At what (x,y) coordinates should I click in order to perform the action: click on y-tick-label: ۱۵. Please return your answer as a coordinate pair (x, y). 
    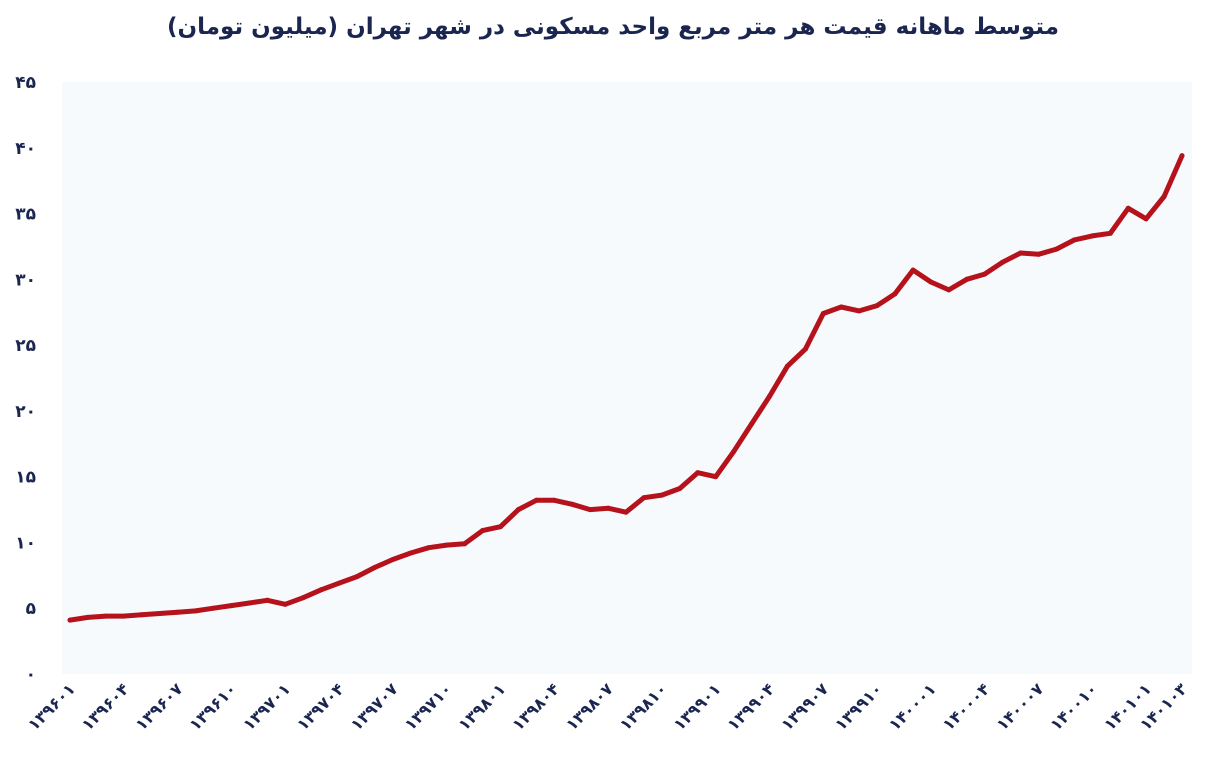
    Looking at the image, I should click on (25, 478).